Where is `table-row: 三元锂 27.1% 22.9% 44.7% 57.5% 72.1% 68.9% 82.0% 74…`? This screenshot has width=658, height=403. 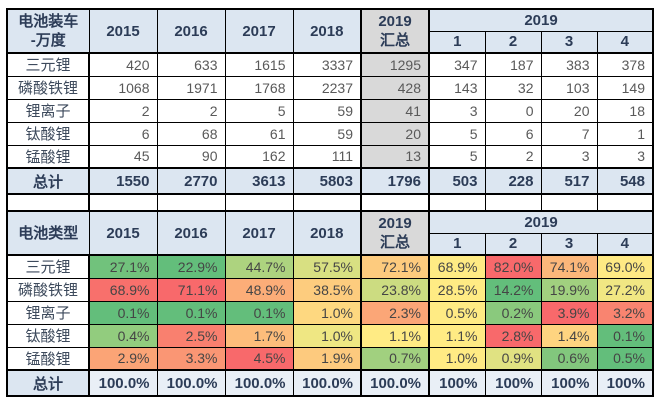 table-row: 三元锂 27.1% 22.9% 44.7% 57.5% 72.1% 68.9% 82.0% 74… is located at coordinates (330, 266).